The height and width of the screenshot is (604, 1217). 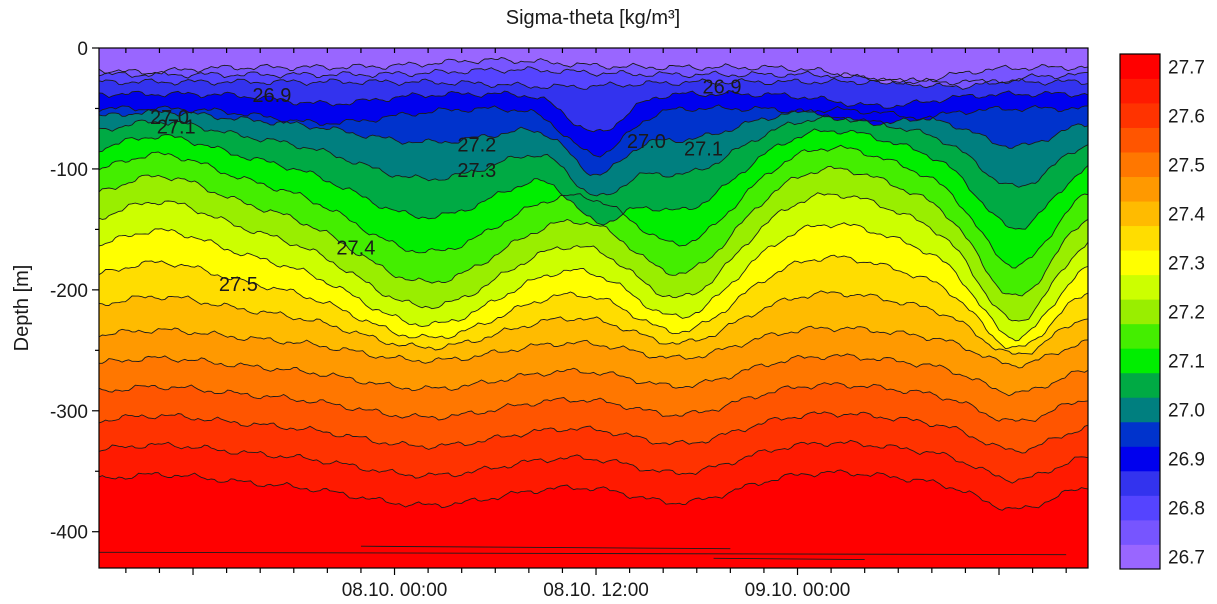 What do you see at coordinates (69, 412) in the screenshot?
I see `y-tick-label: -300` at bounding box center [69, 412].